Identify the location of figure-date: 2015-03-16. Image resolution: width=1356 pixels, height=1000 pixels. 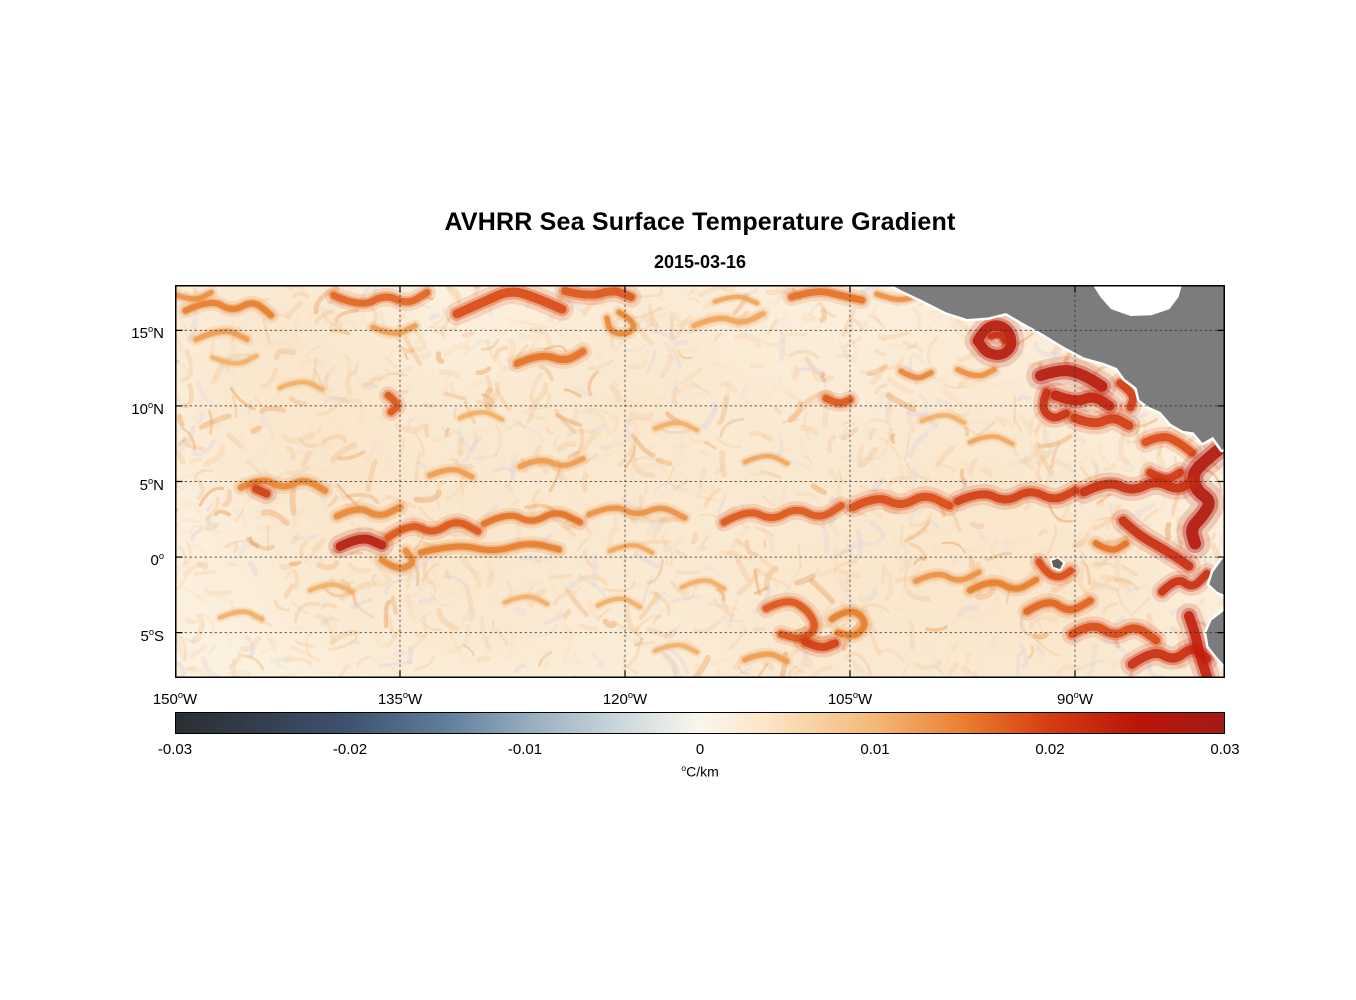
(700, 262).